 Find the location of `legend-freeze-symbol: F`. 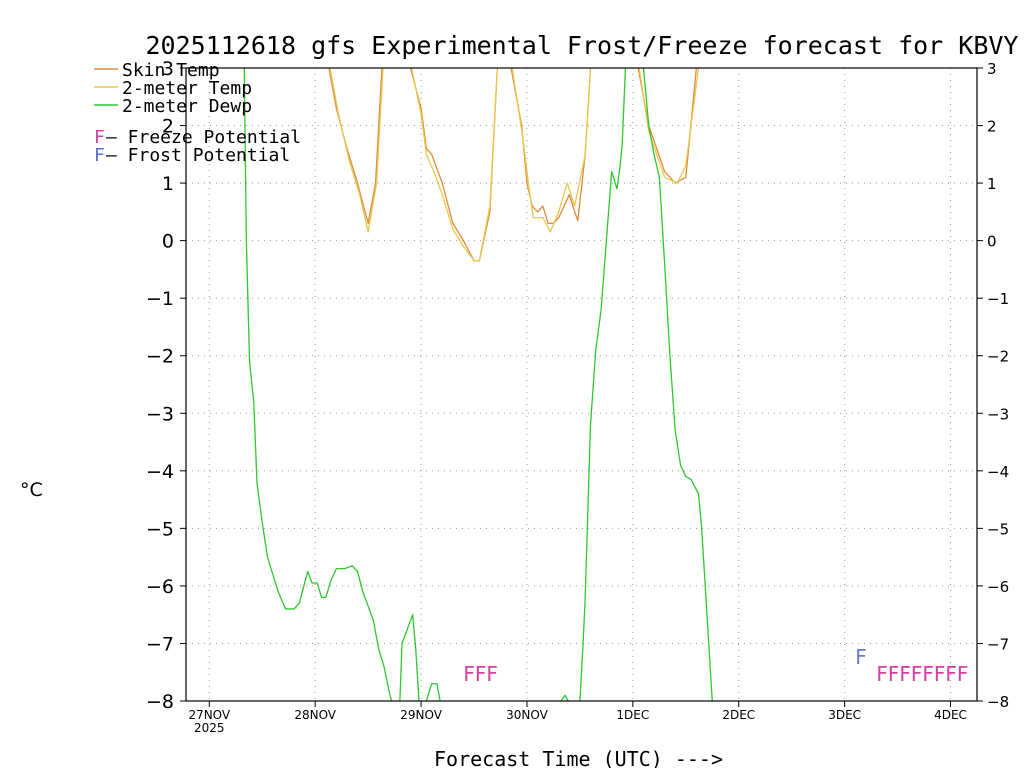

legend-freeze-symbol: F is located at coordinates (99, 137).